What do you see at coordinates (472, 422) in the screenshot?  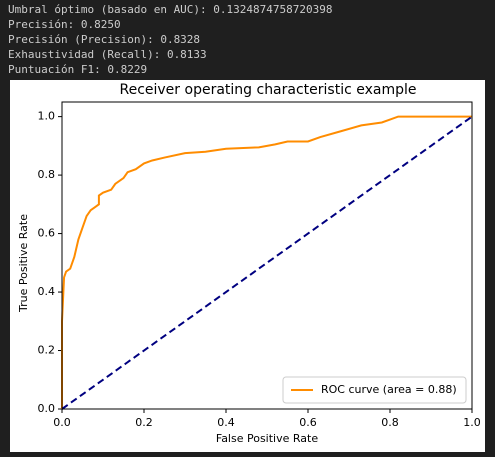 I see `x-tick-label: 1.0` at bounding box center [472, 422].